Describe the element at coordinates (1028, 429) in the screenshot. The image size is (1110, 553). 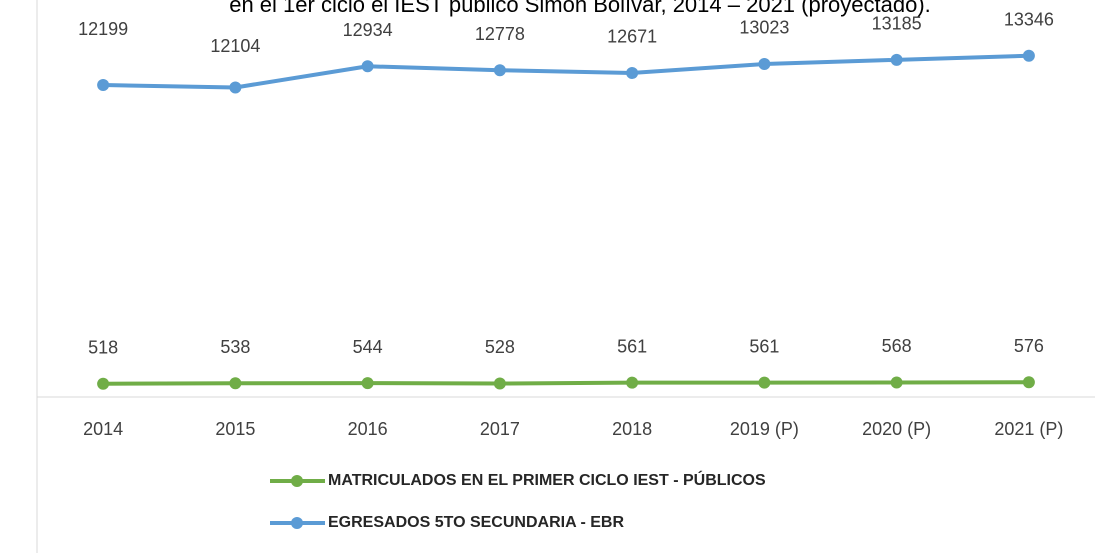
I see `x-tick-label: 2021 (P)` at that location.